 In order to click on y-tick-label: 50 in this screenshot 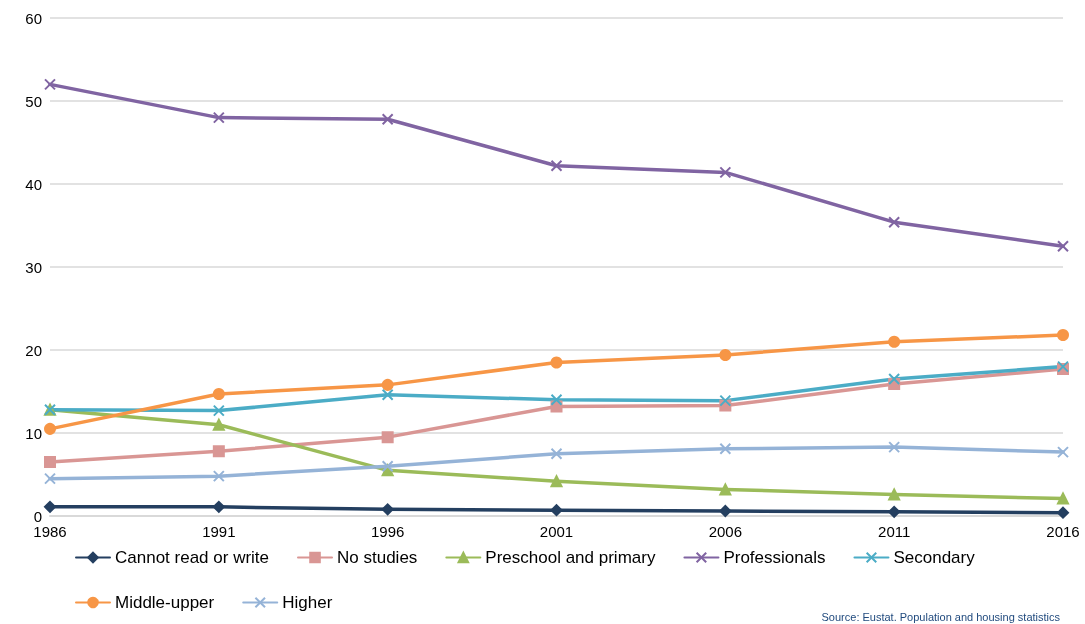, I will do `click(33, 101)`.